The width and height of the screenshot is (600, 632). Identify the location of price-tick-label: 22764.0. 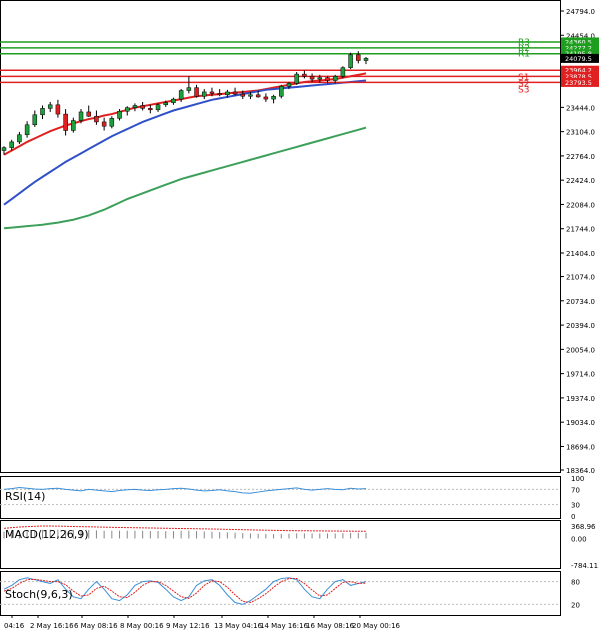
(580, 157).